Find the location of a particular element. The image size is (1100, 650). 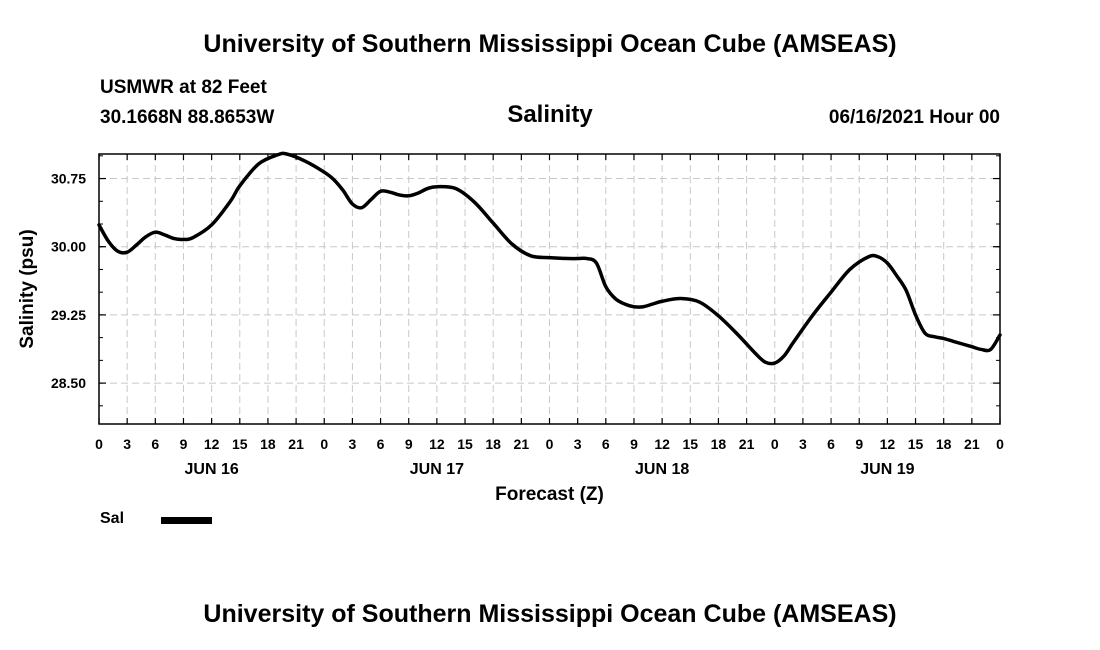

station-label: USMWR at 82 Feet is located at coordinates (183, 87).